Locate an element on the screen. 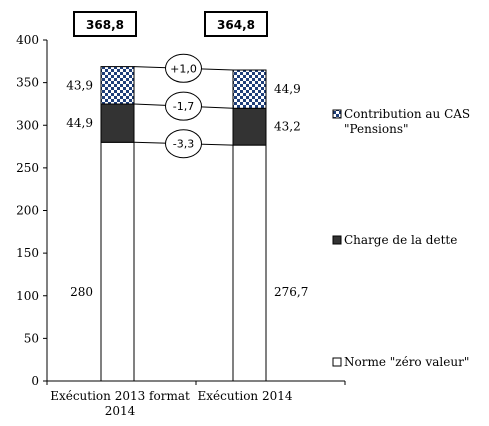  y-tick-label: 300 is located at coordinates (27, 125).